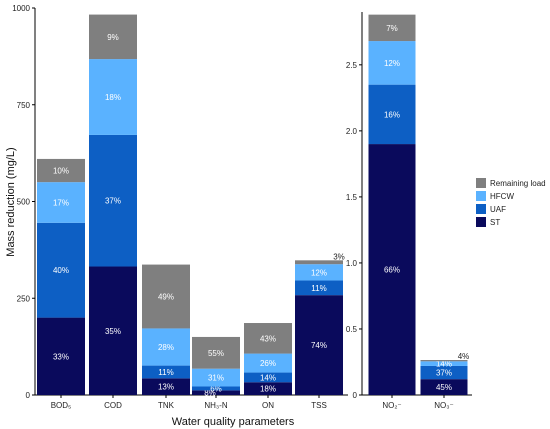 The width and height of the screenshot is (550, 429). I want to click on bar-segment-hfcw-nh-n, so click(216, 377).